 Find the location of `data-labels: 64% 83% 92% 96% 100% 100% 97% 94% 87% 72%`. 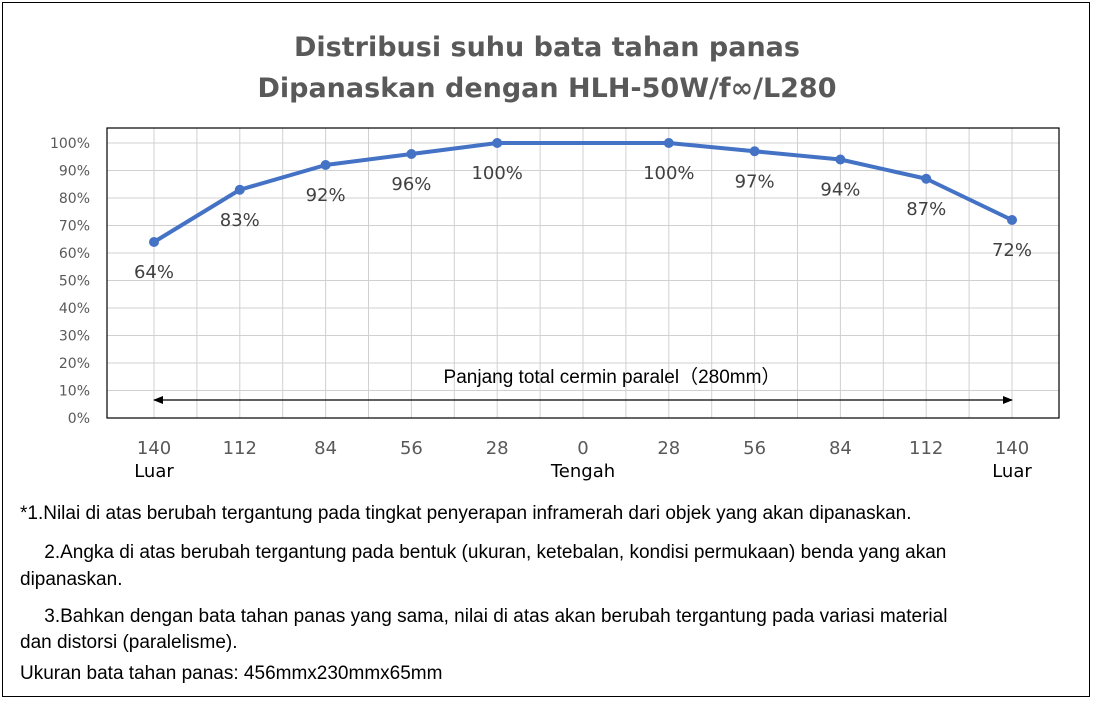

data-labels: 64% 83% 92% 96% 100% 100% 97% 94% 87% 72% is located at coordinates (583, 223).